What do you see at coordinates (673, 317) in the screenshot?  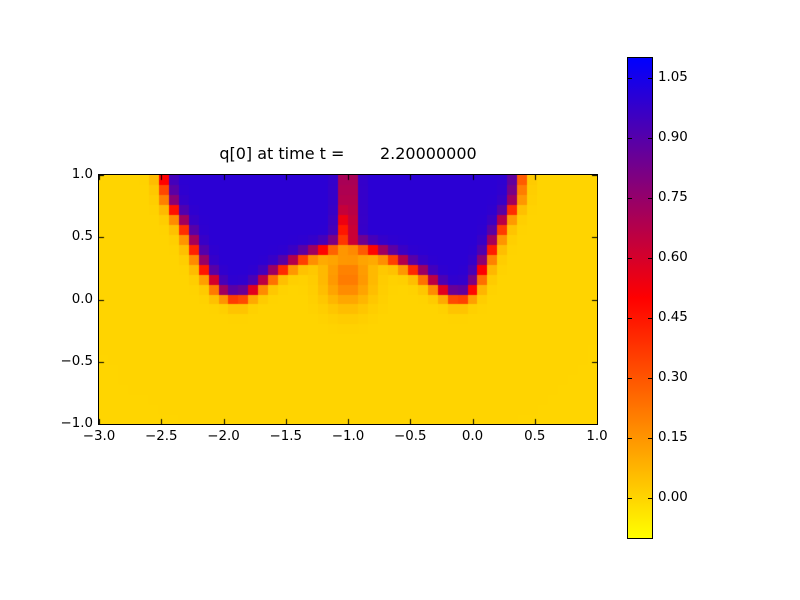 I see `colorbar-tick-label: 0.45` at bounding box center [673, 317].